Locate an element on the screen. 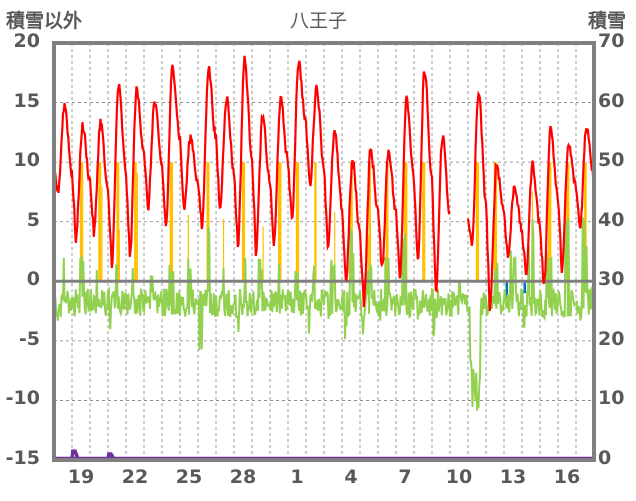  chart-title: 八王子 is located at coordinates (319, 21).